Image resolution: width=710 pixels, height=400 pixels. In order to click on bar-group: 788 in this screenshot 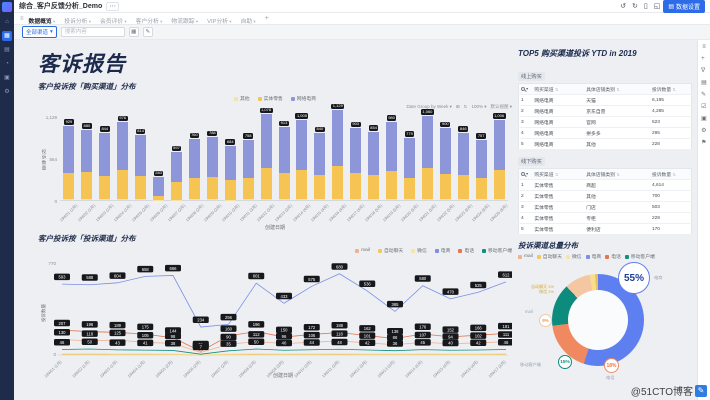, I will do `click(212, 165)`.